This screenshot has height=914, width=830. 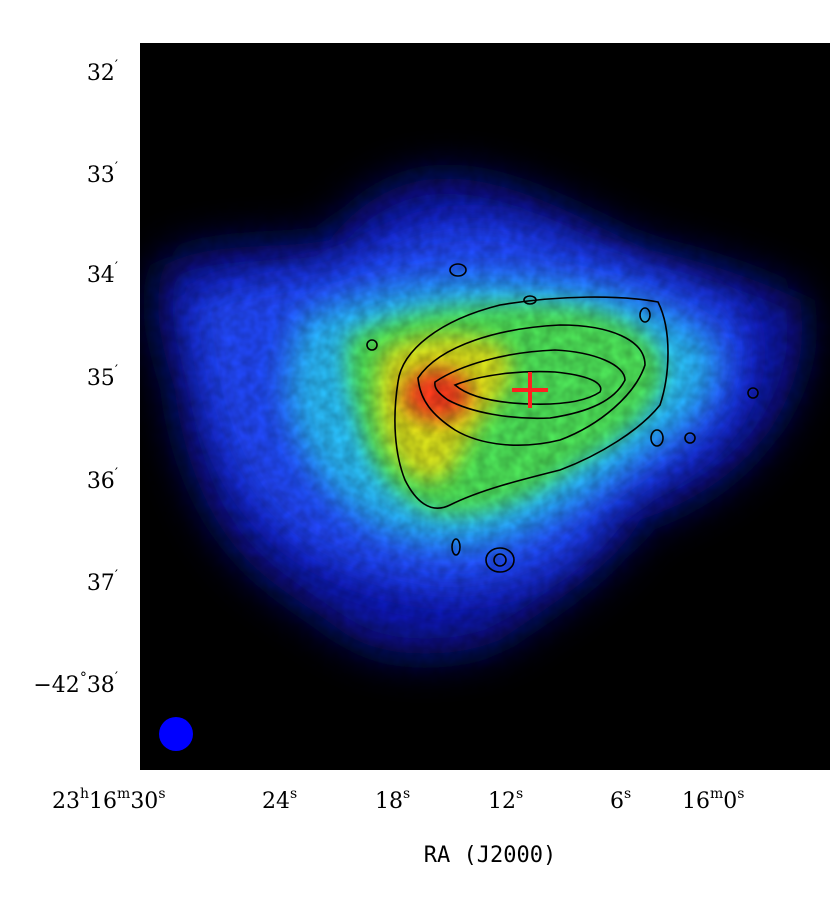 I want to click on y-tick-label: 33′, so click(x=102, y=174).